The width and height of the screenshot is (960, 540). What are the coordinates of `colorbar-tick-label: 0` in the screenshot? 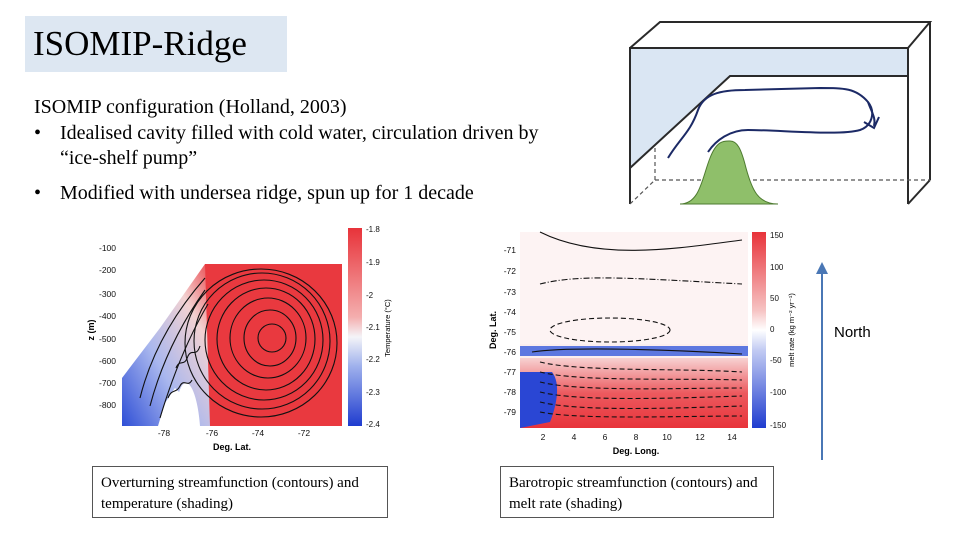 It's located at (772, 329).